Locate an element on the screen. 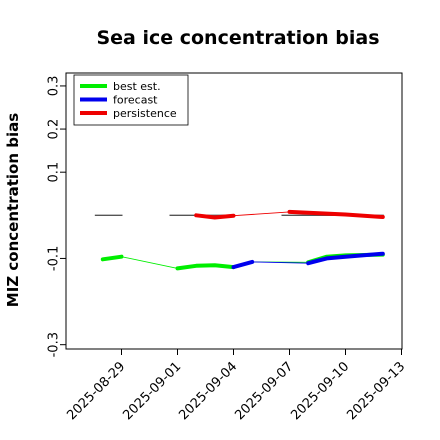 The image size is (440, 440). series-group is located at coordinates (242, 240).